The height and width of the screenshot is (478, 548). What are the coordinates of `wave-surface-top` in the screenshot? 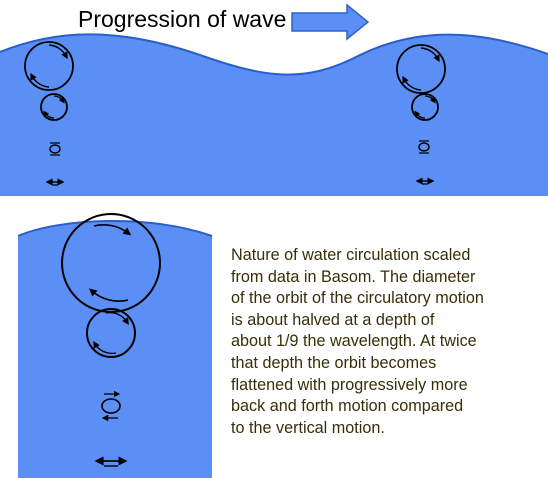 It's located at (274, 54).